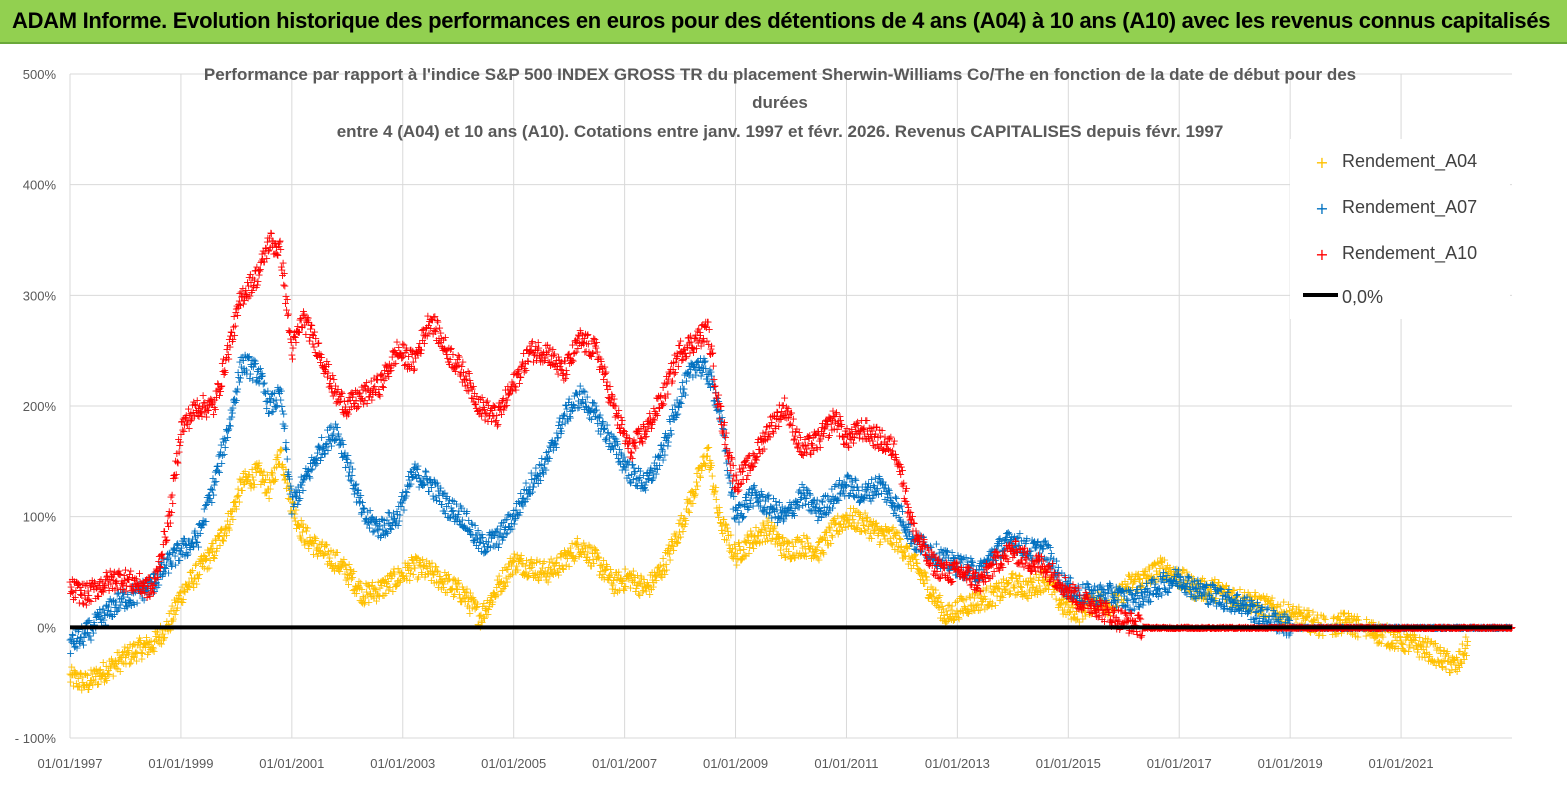 This screenshot has height=790, width=1567. Describe the element at coordinates (513, 763) in the screenshot. I see `x-tick-label: 01/01/2005` at that location.